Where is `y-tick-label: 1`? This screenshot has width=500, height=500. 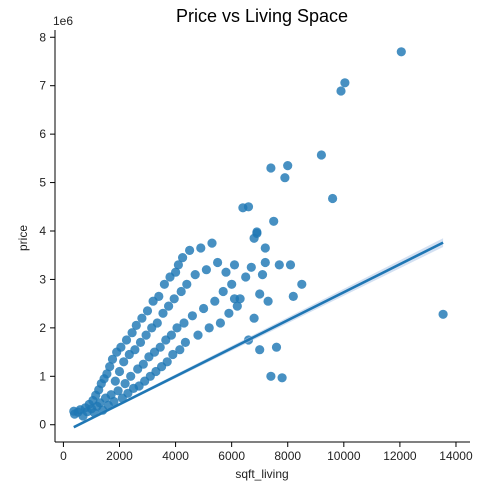
y-tick-label: 1 is located at coordinates (42, 376).